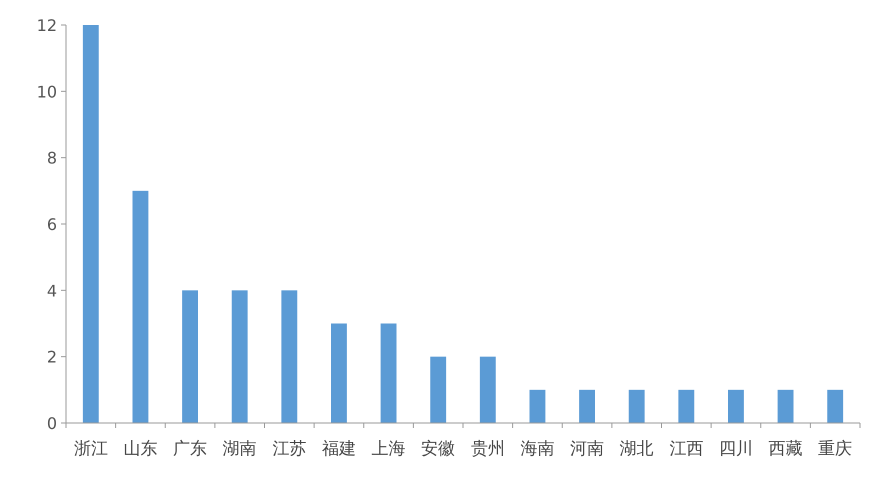 The height and width of the screenshot is (478, 886). Describe the element at coordinates (686, 449) in the screenshot. I see `x-tick-label: 江西` at that location.